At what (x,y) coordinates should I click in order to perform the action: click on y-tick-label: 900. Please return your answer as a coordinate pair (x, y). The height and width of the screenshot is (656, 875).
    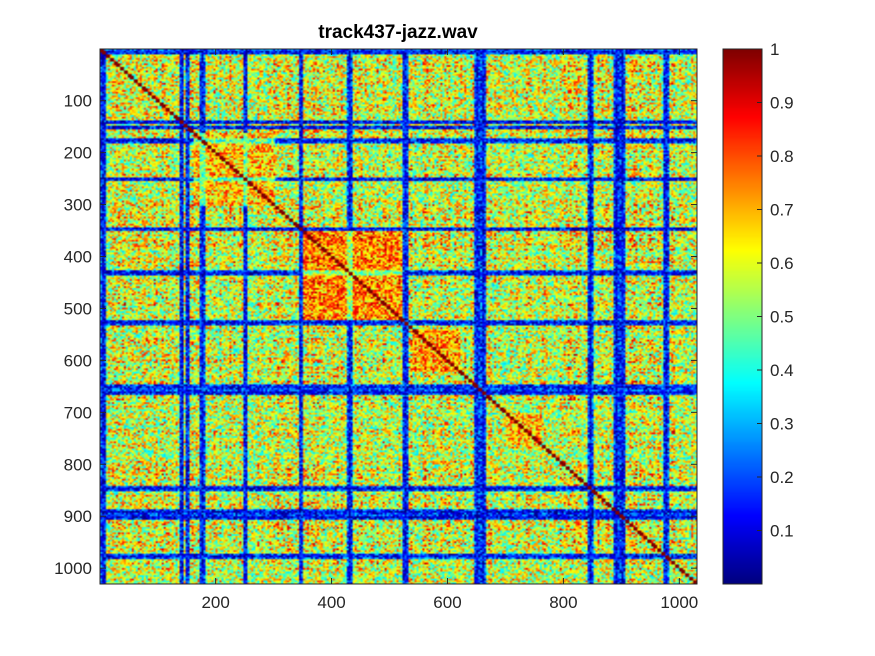
    Looking at the image, I should click on (78, 516).